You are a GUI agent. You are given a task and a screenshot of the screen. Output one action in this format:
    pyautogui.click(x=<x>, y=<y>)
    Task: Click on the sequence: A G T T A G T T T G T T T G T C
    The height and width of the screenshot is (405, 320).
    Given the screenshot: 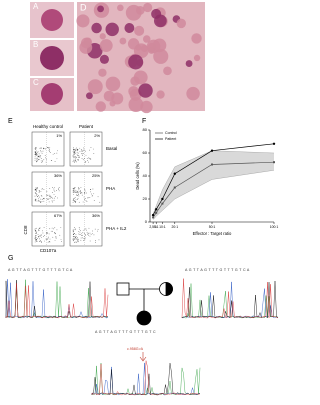 What is the action you would take?
    pyautogui.click(x=125, y=332)
    